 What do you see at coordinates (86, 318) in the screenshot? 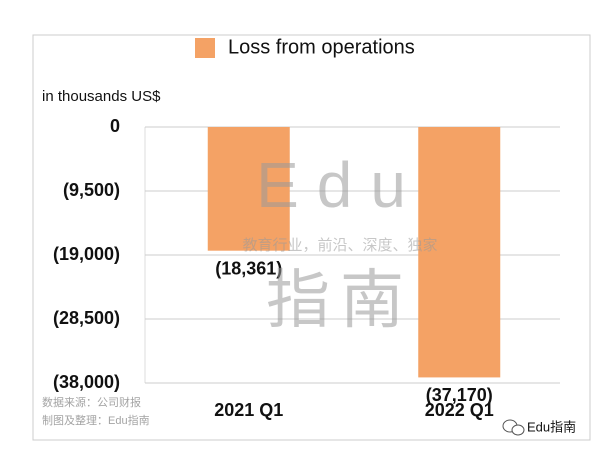
I see `y-tick-label: (28,500)` at bounding box center [86, 318].